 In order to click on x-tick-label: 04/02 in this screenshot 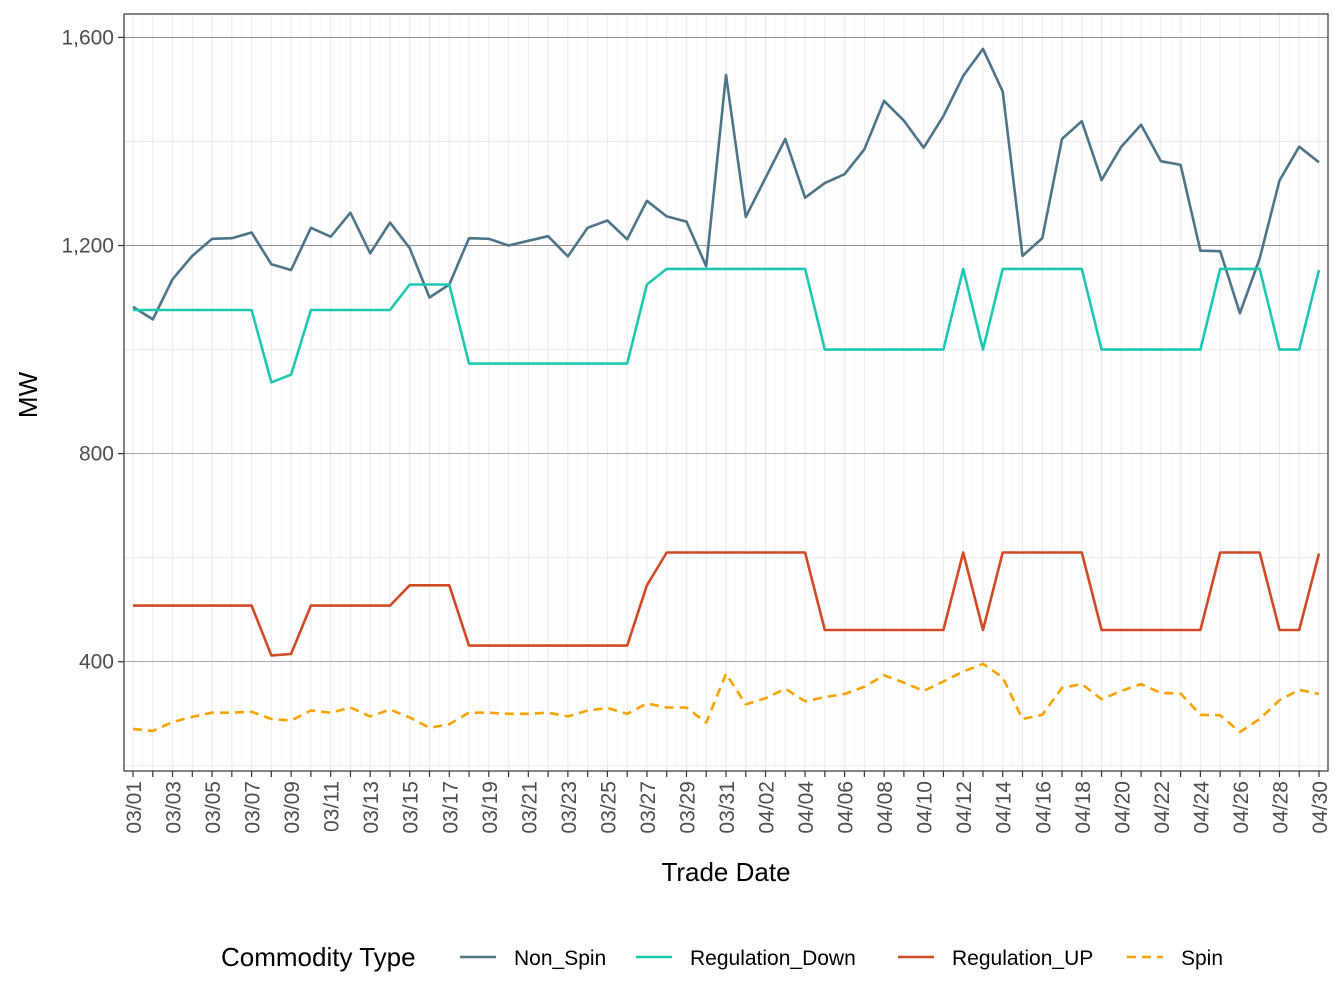, I will do `click(767, 807)`.